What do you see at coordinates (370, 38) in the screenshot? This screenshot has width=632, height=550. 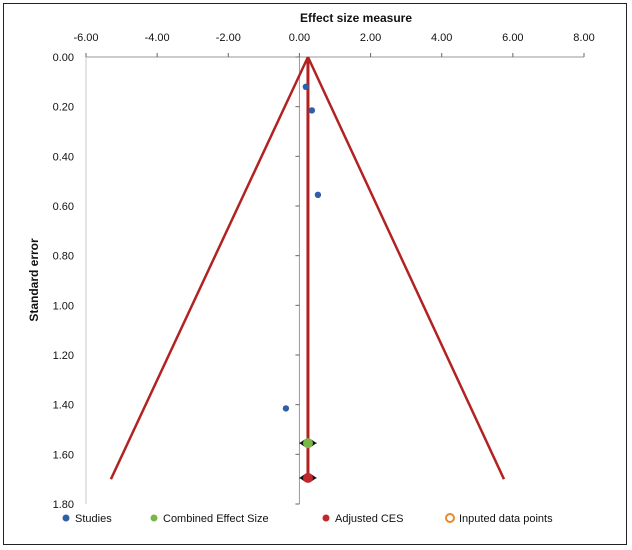 I see `x-tick-label: 2.00` at bounding box center [370, 38].